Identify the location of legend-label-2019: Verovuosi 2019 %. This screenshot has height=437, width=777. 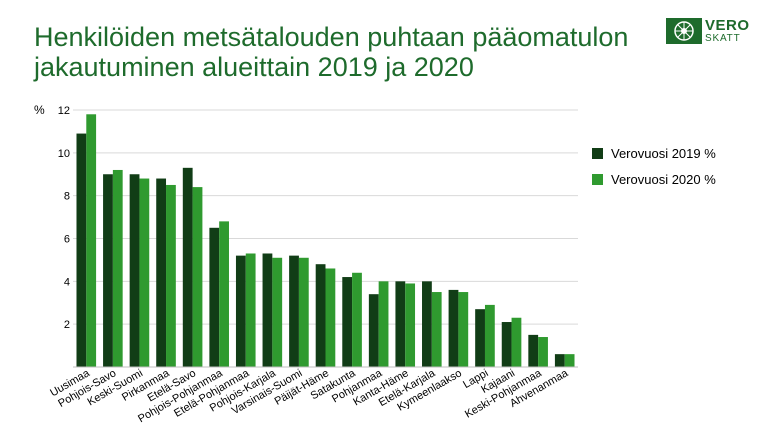
(663, 153).